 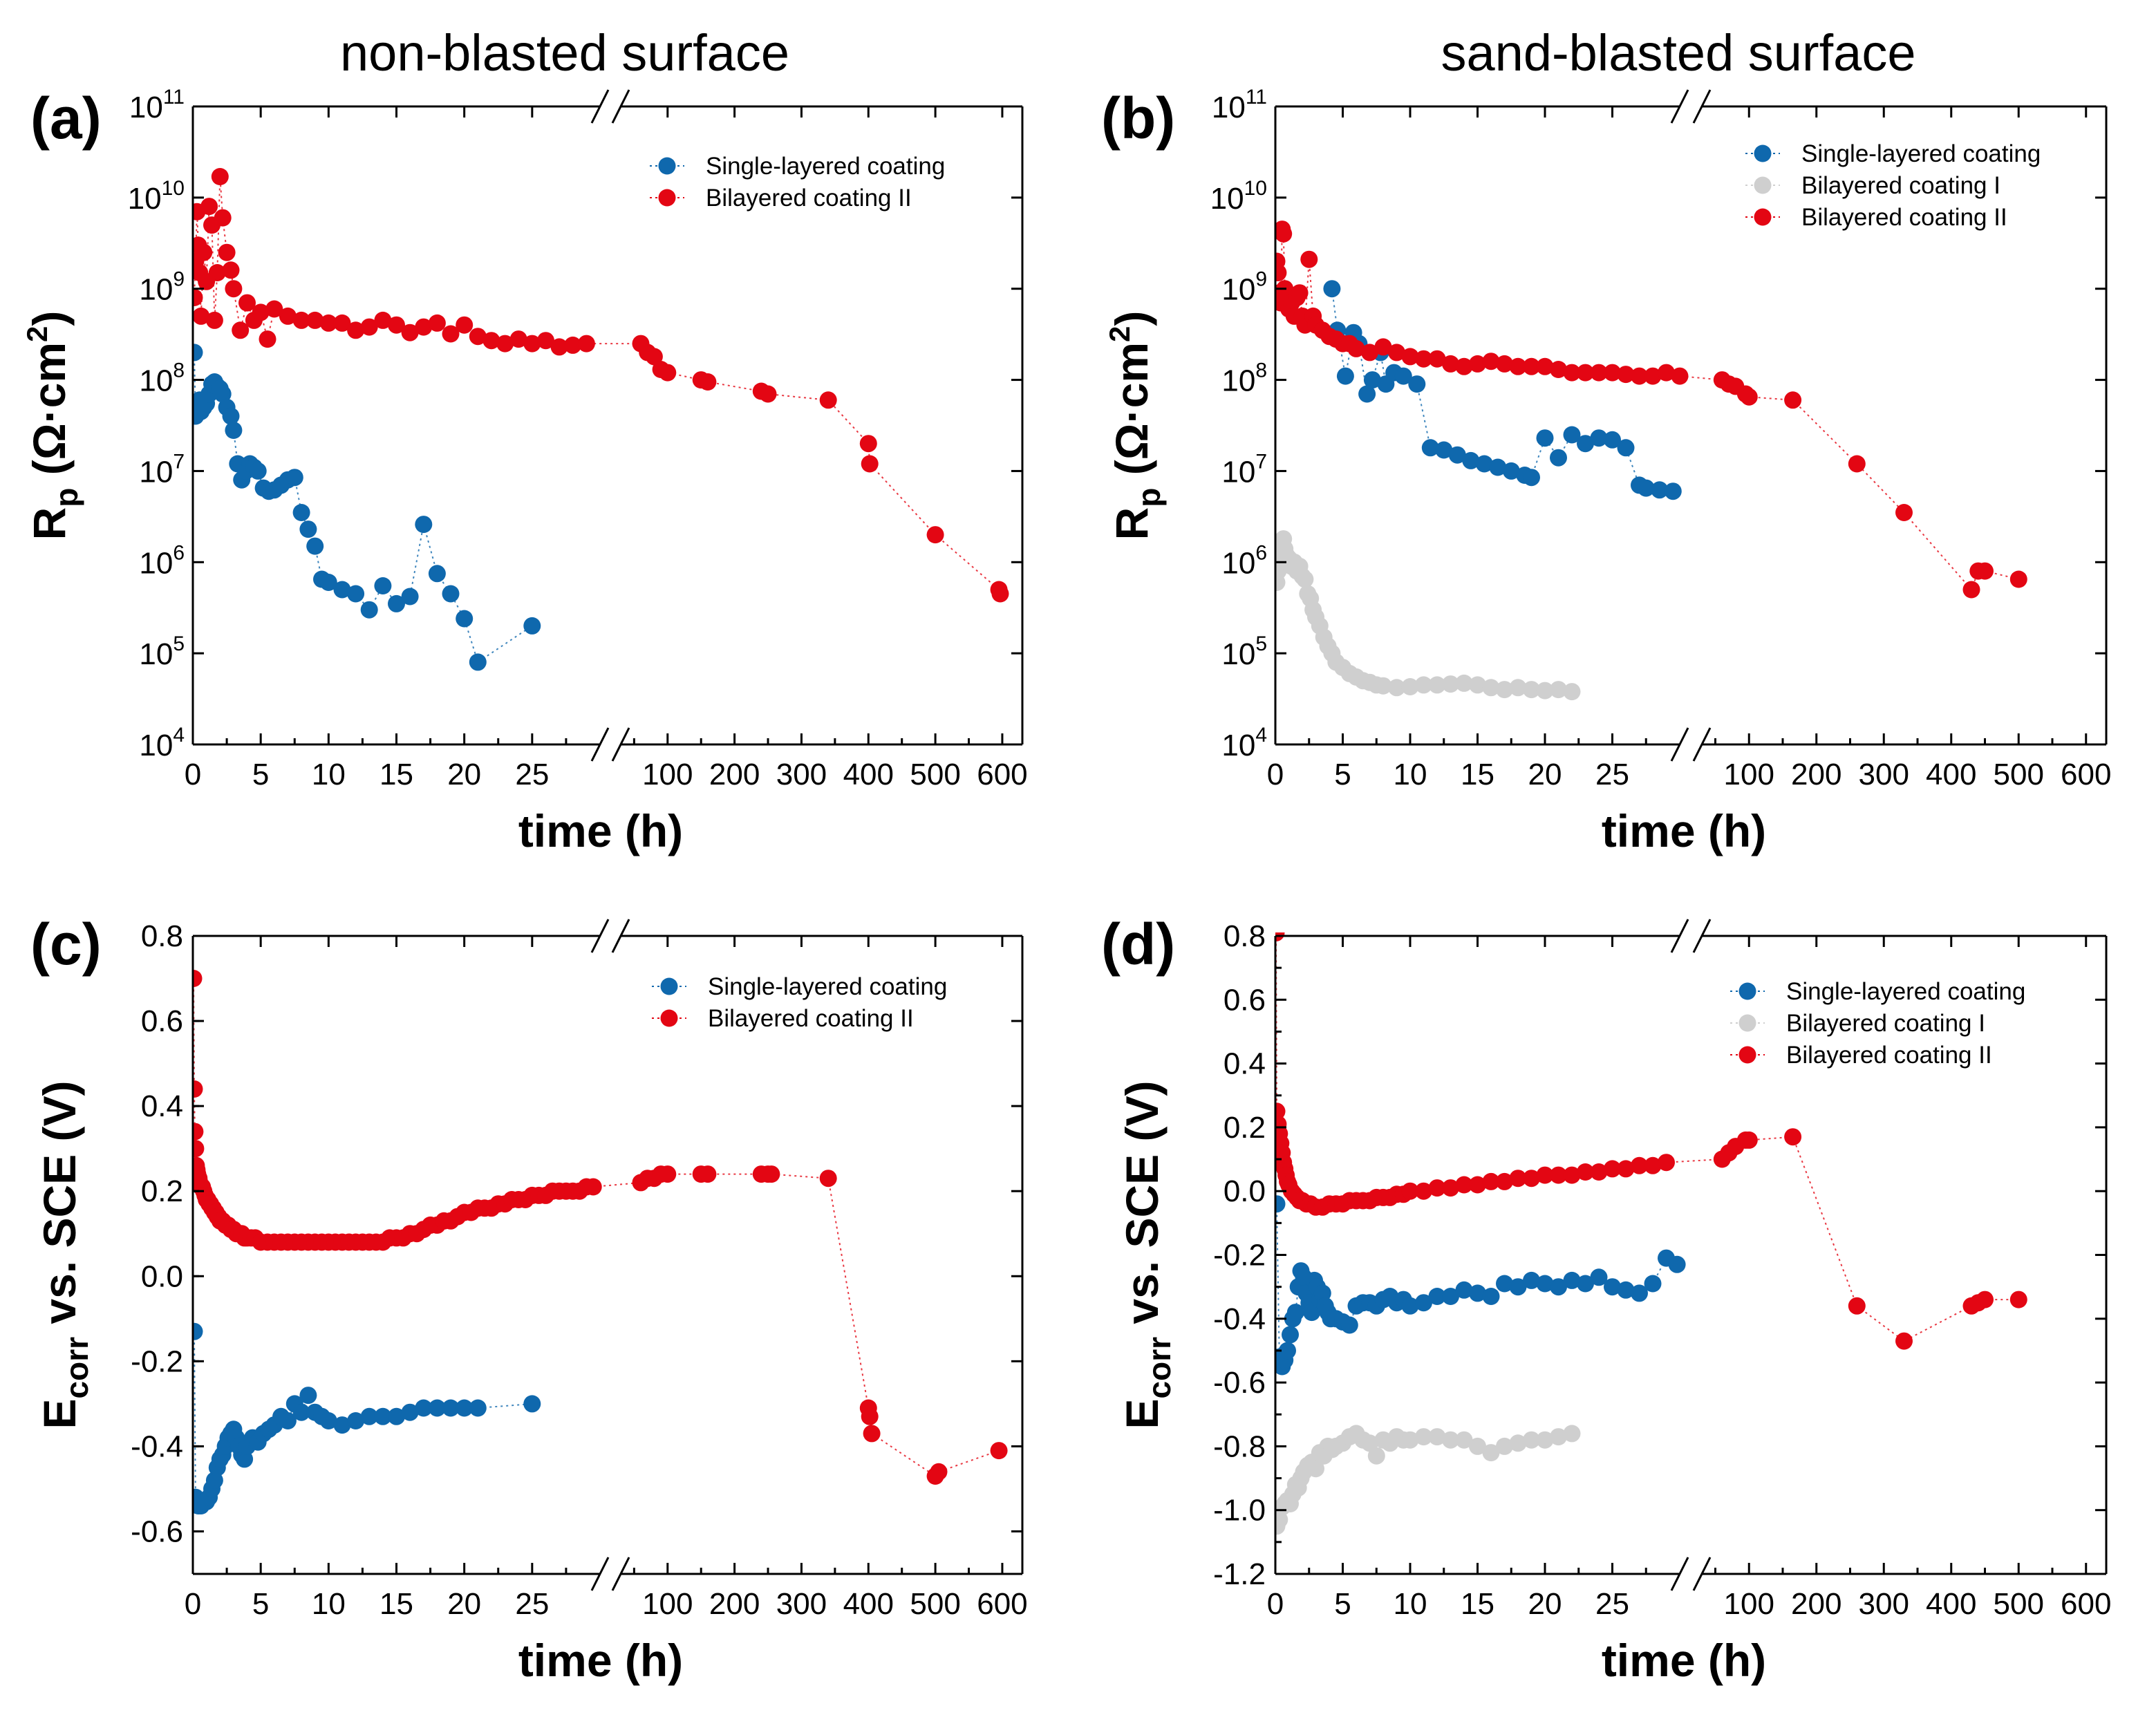 I want to click on x-tick-label: 100, so click(x=668, y=1604).